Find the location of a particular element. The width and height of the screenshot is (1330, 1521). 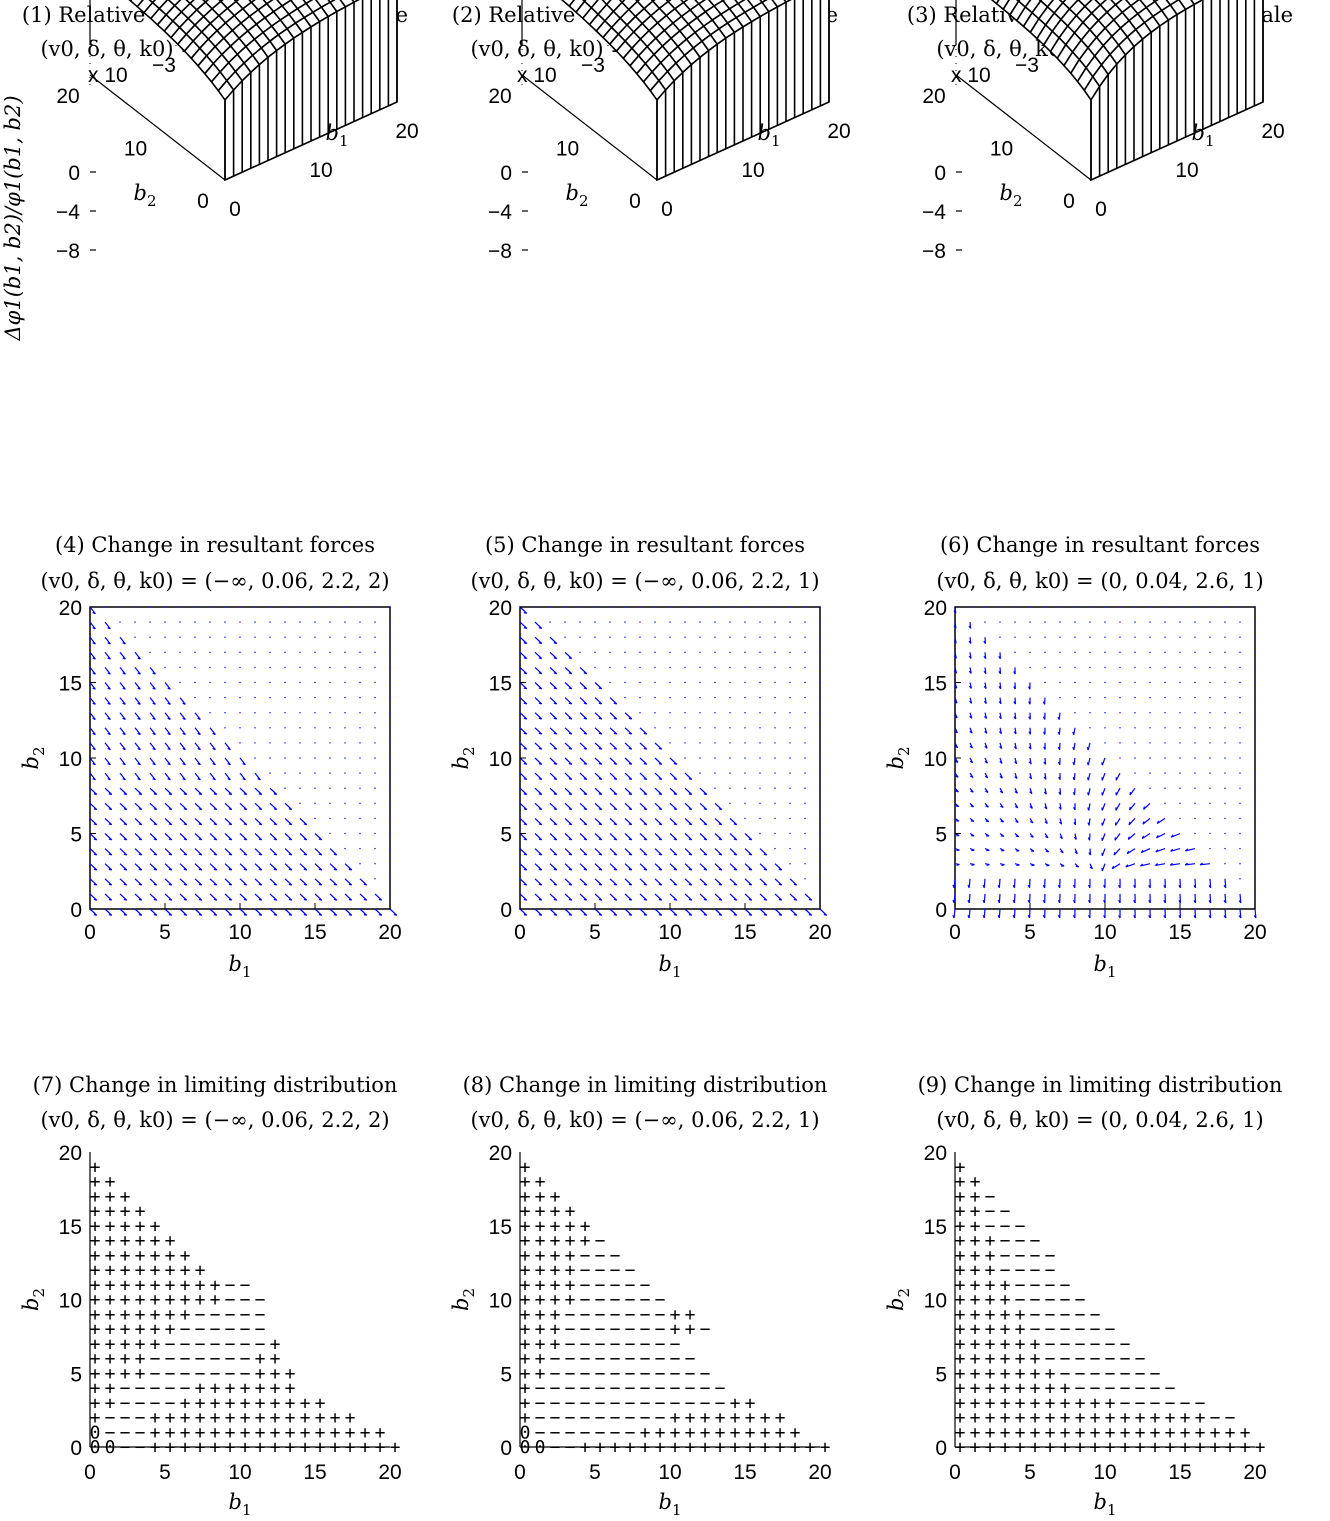

surface-skirt is located at coordinates (743, 91).